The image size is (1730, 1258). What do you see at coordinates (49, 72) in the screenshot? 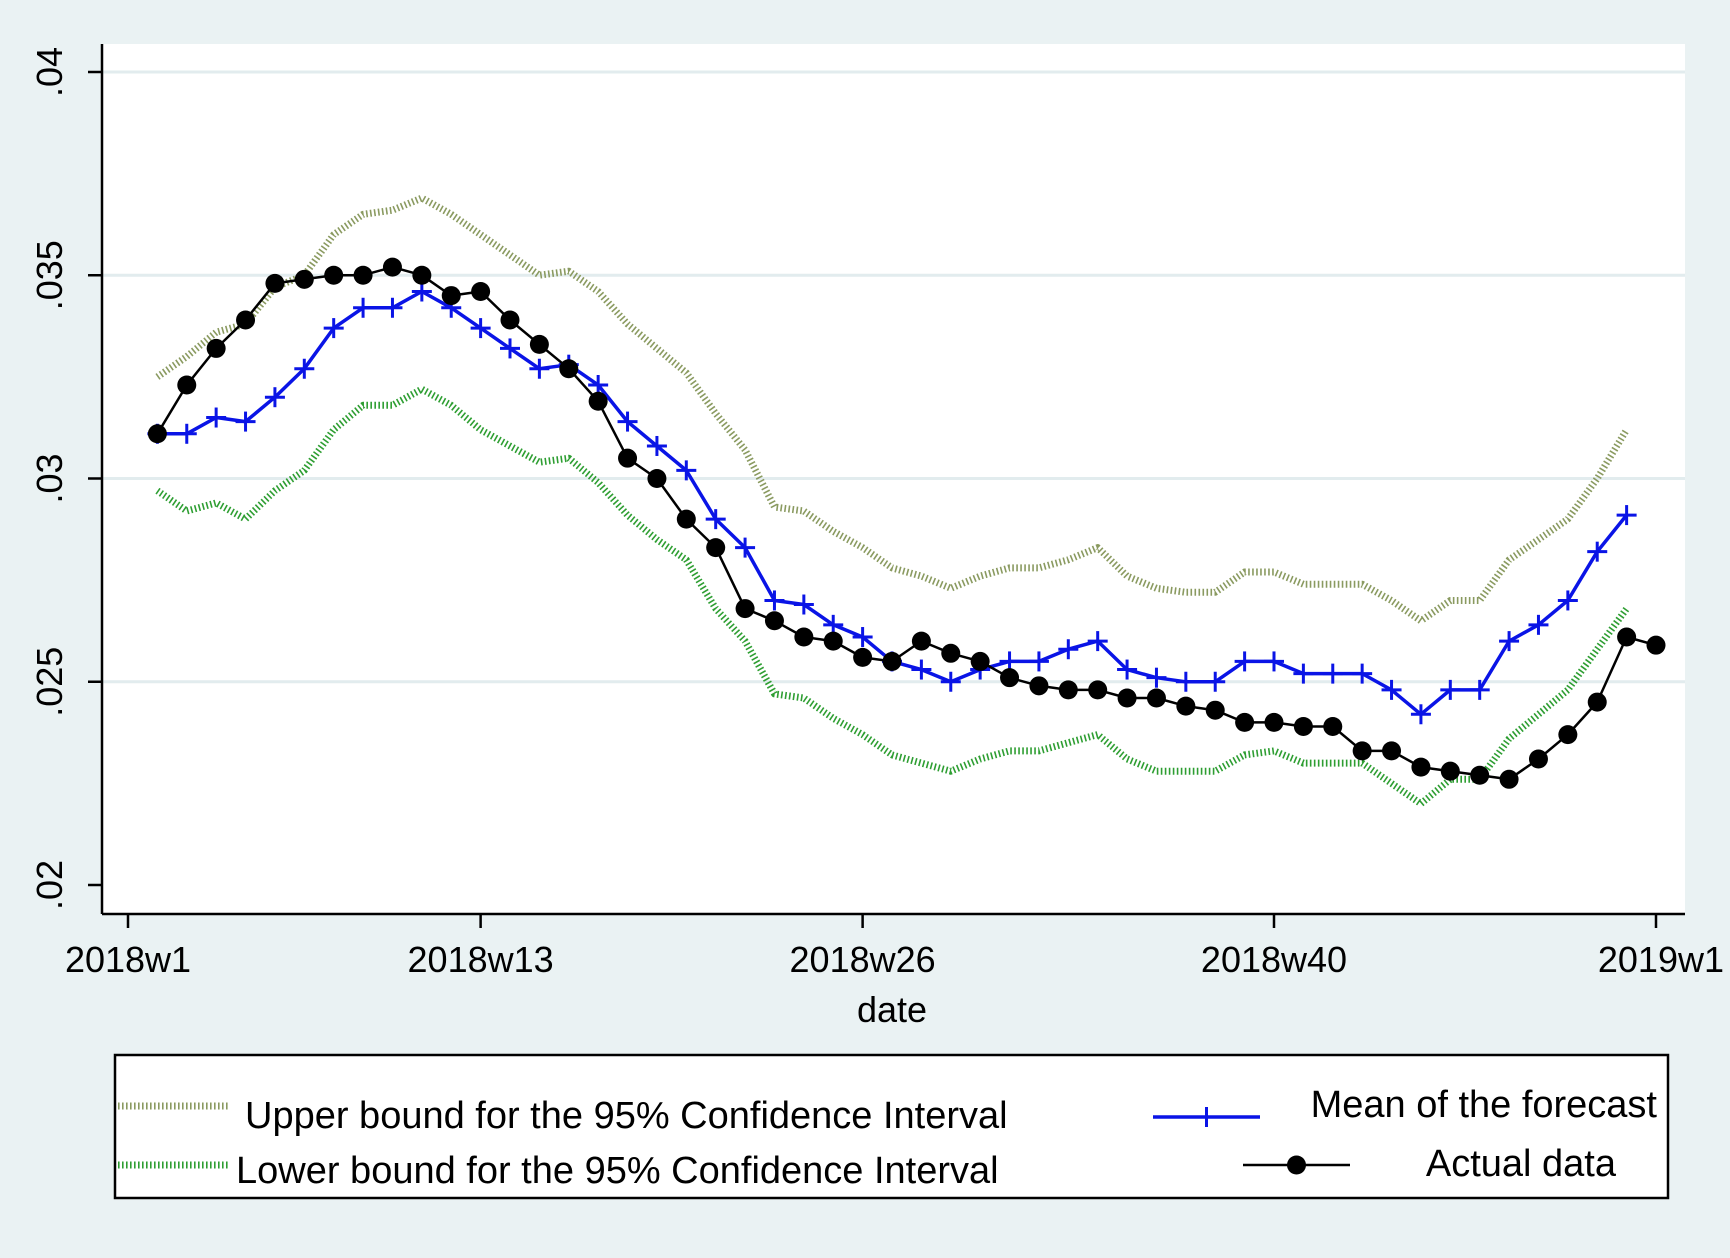
I see `y-tick-label-4: .04` at bounding box center [49, 72].